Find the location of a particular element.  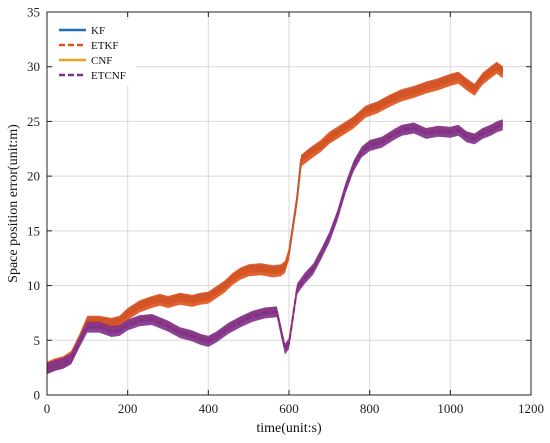

x-tick-label: 1200 is located at coordinates (531, 408).